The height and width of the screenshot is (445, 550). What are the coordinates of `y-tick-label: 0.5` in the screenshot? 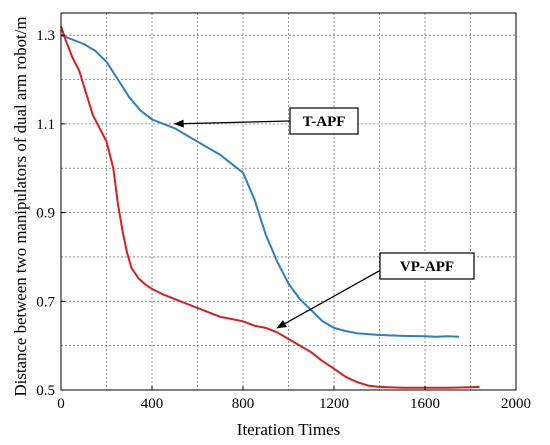 It's located at (45, 391).